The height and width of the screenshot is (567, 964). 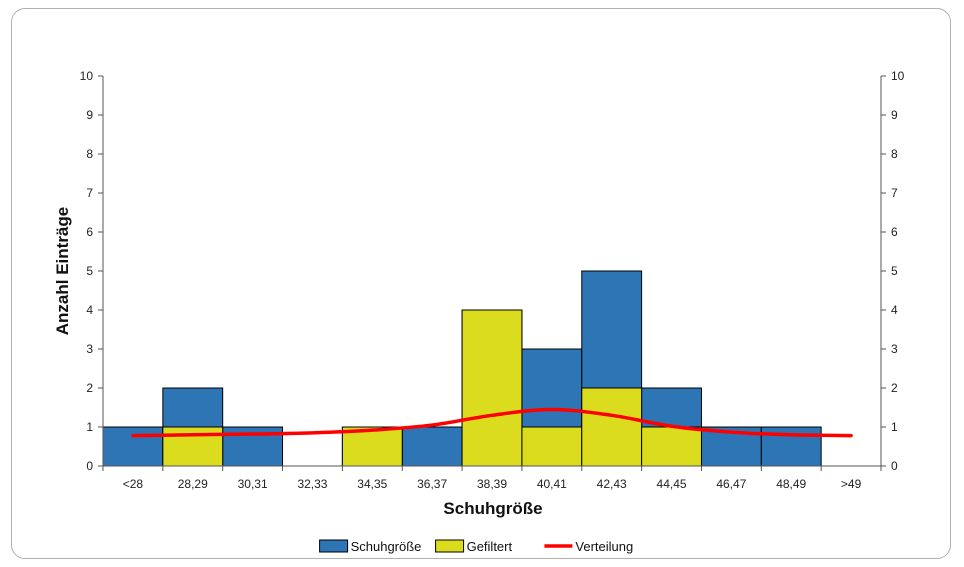 What do you see at coordinates (450, 546) in the screenshot?
I see `legend-swatch-gefiltert` at bounding box center [450, 546].